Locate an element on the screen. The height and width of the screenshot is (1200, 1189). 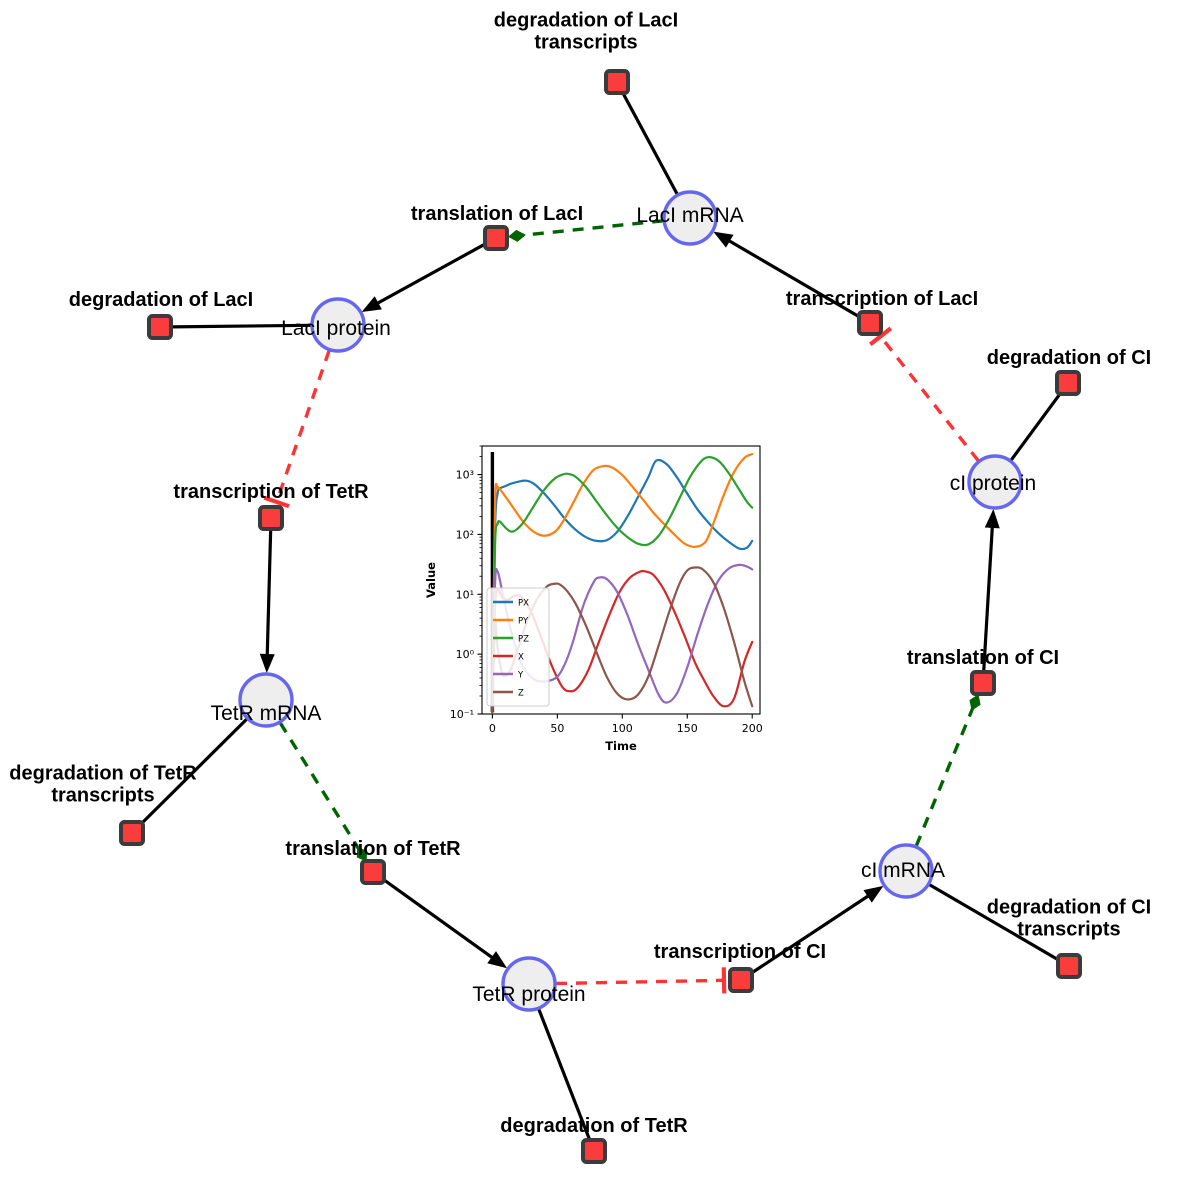
reaction-node-deg_ci_transcripts is located at coordinates (1069, 966).